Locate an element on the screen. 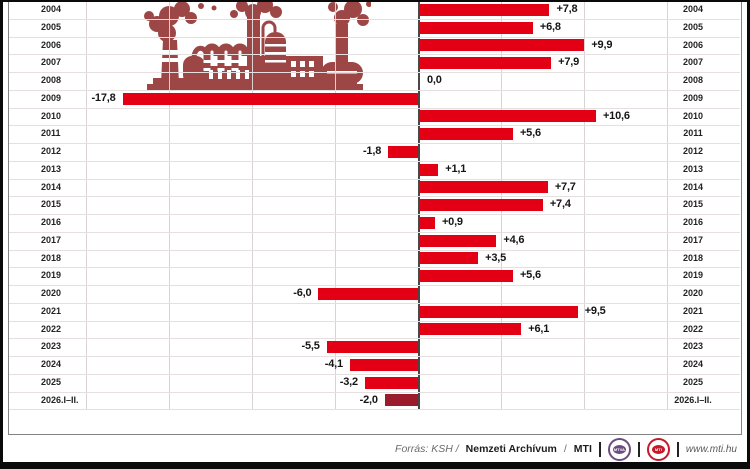 The image size is (750, 469). year-label-left: 2014 is located at coordinates (51, 186).